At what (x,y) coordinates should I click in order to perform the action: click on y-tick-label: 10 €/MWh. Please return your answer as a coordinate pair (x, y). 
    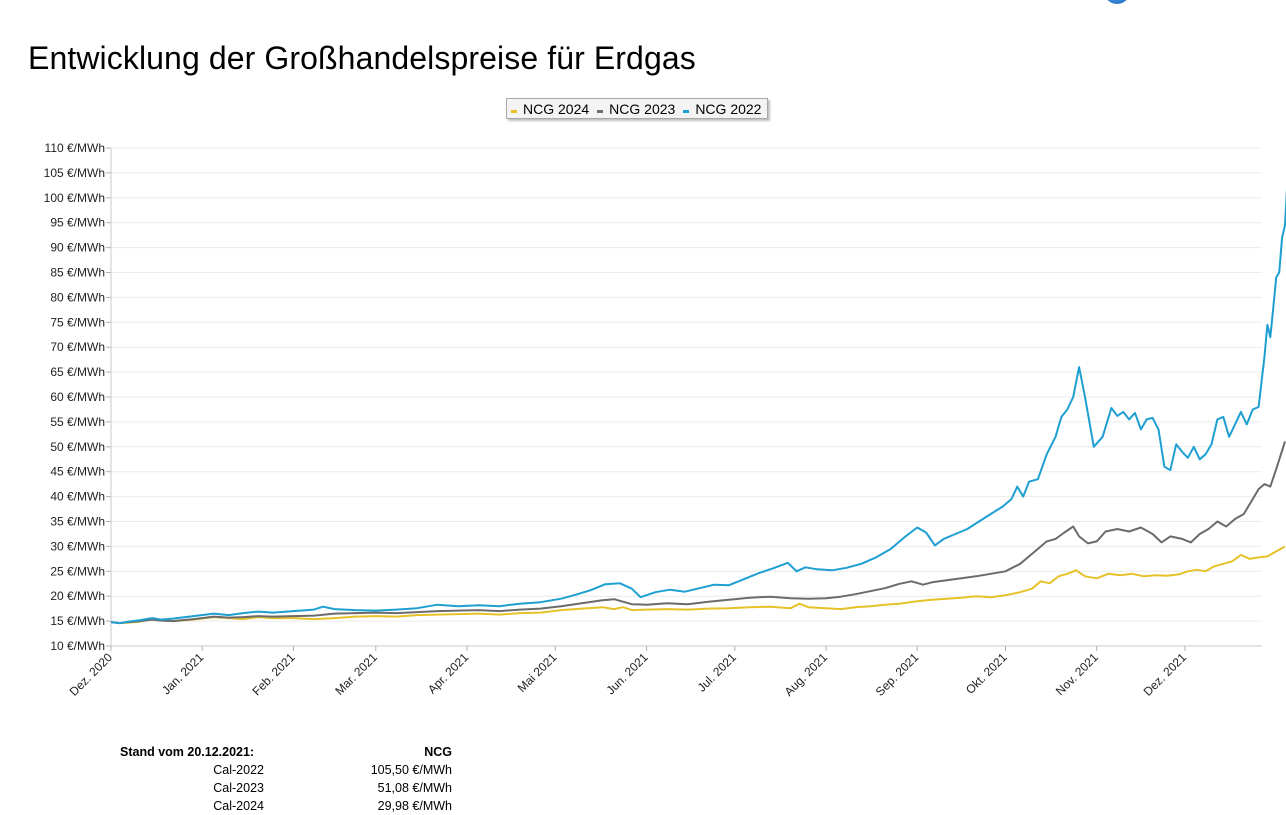
    Looking at the image, I should click on (77, 646).